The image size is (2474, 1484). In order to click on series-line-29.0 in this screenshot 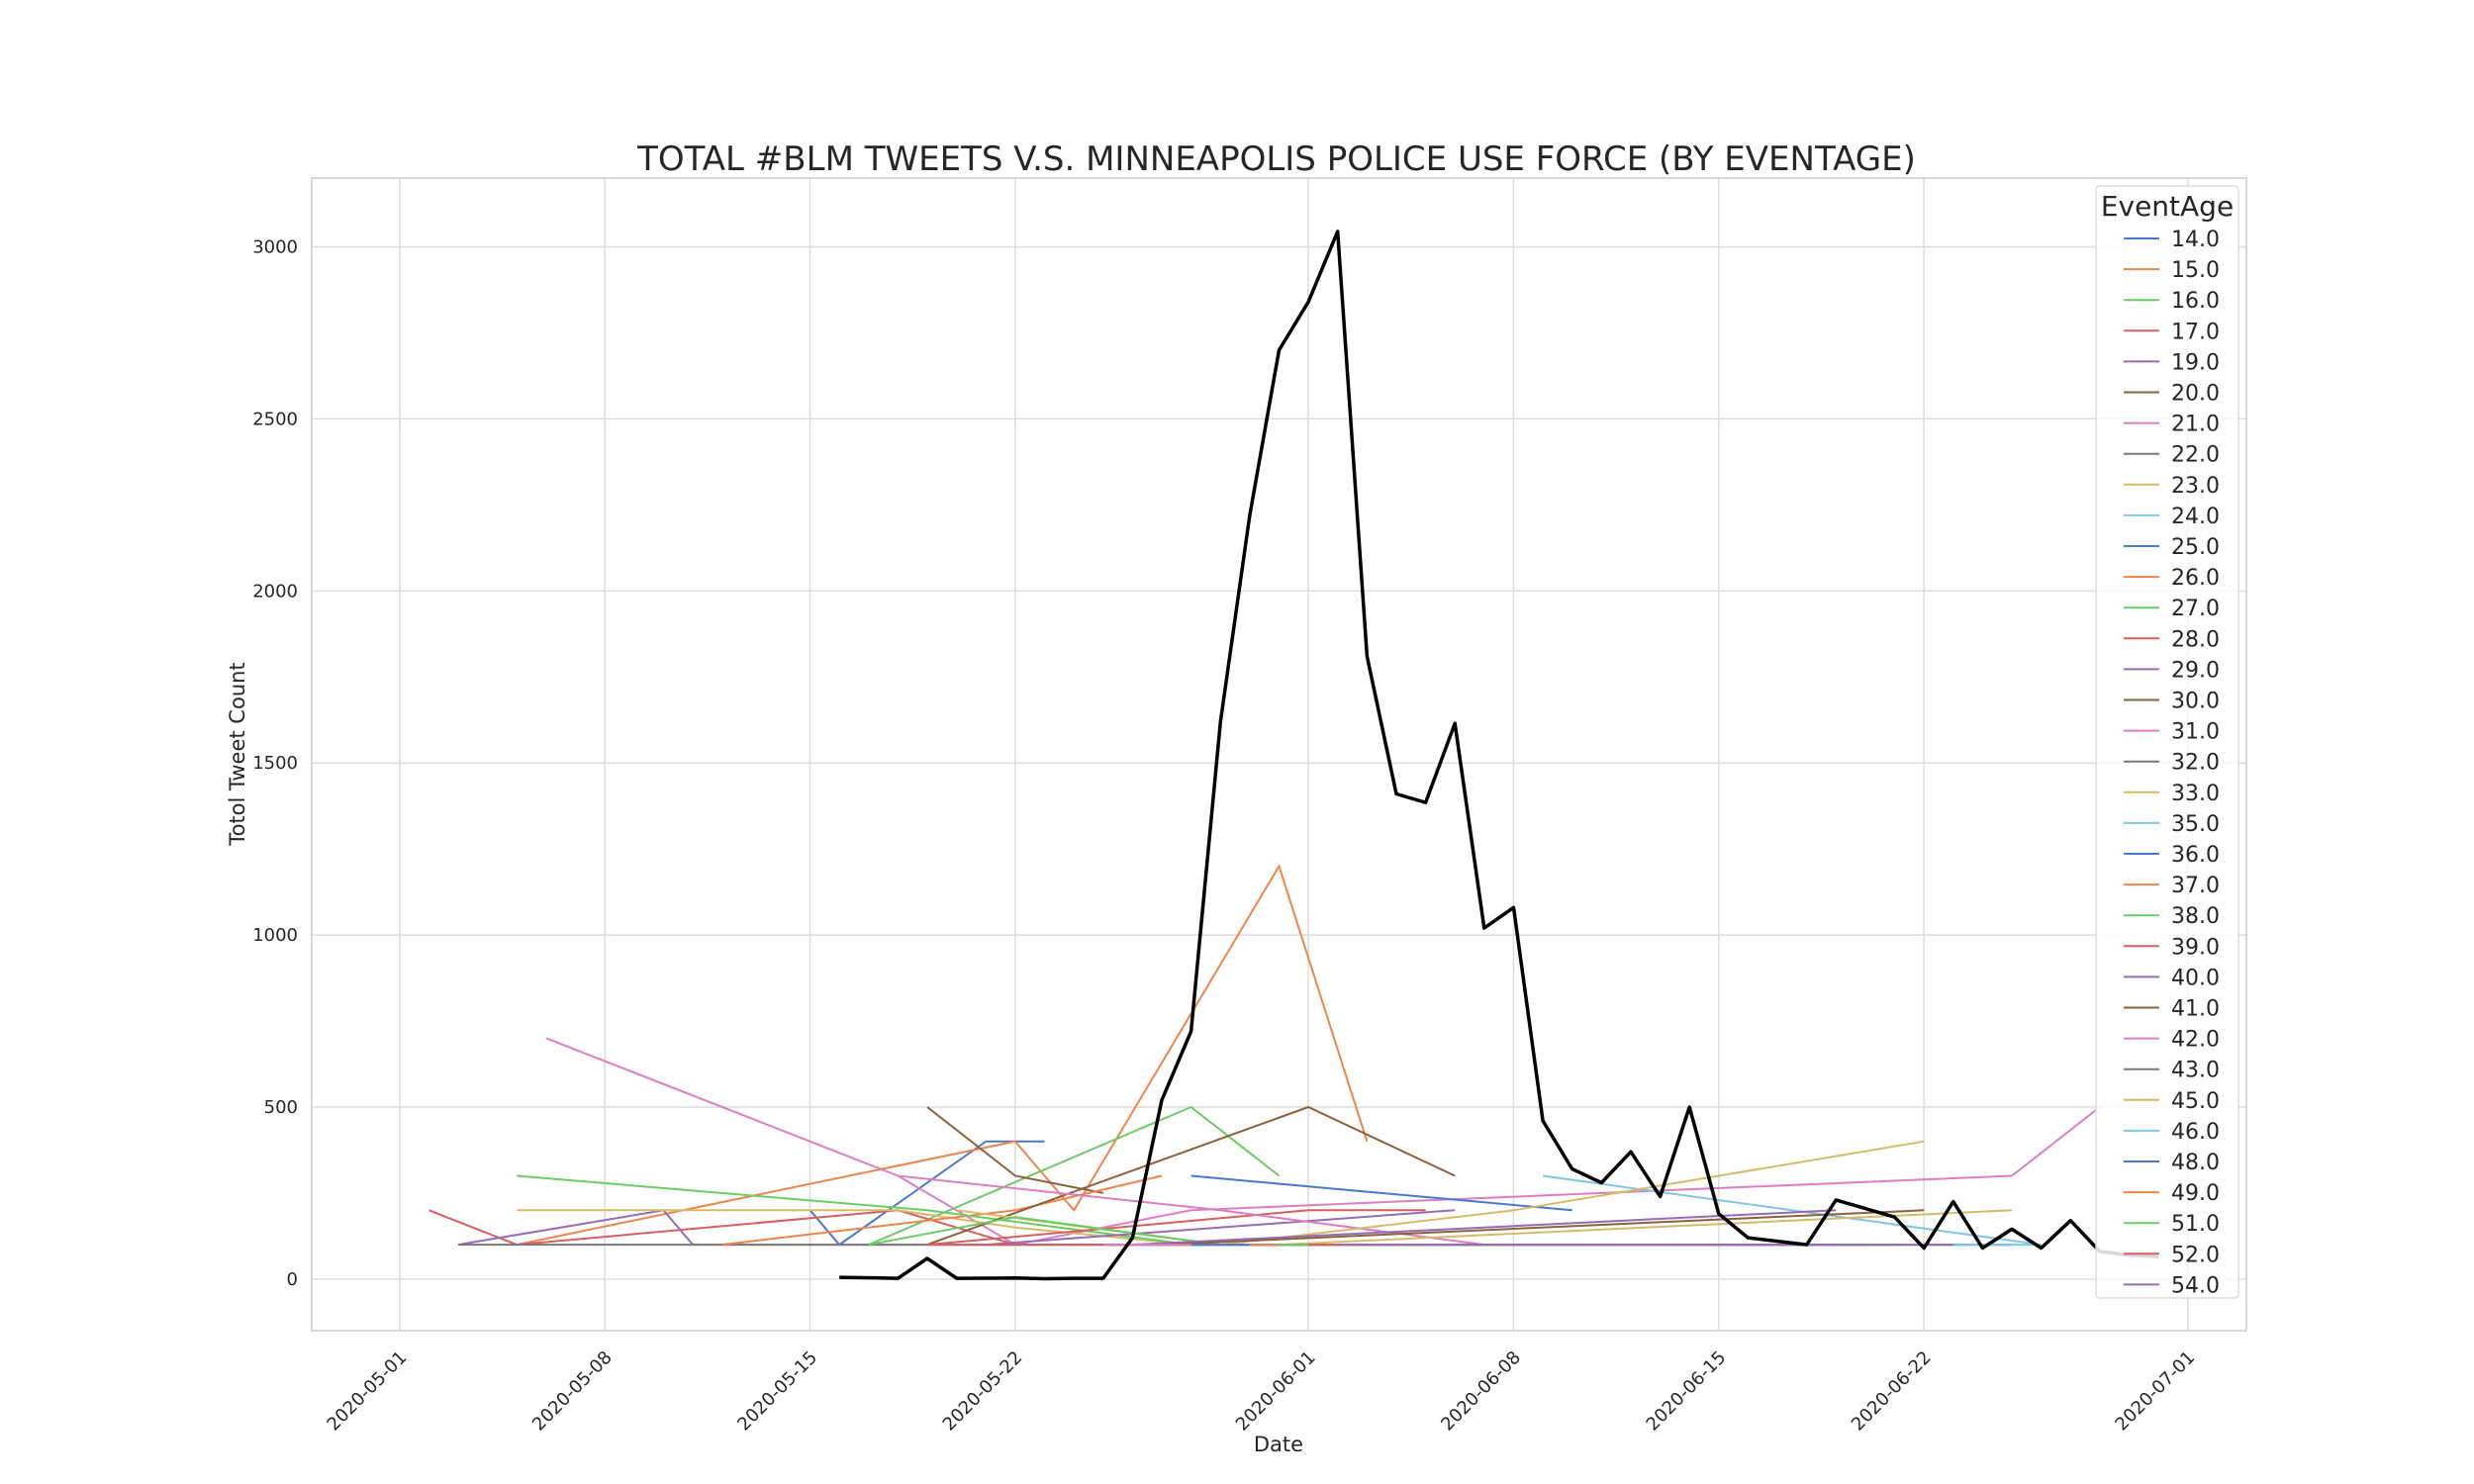, I will do `click(1221, 1228)`.